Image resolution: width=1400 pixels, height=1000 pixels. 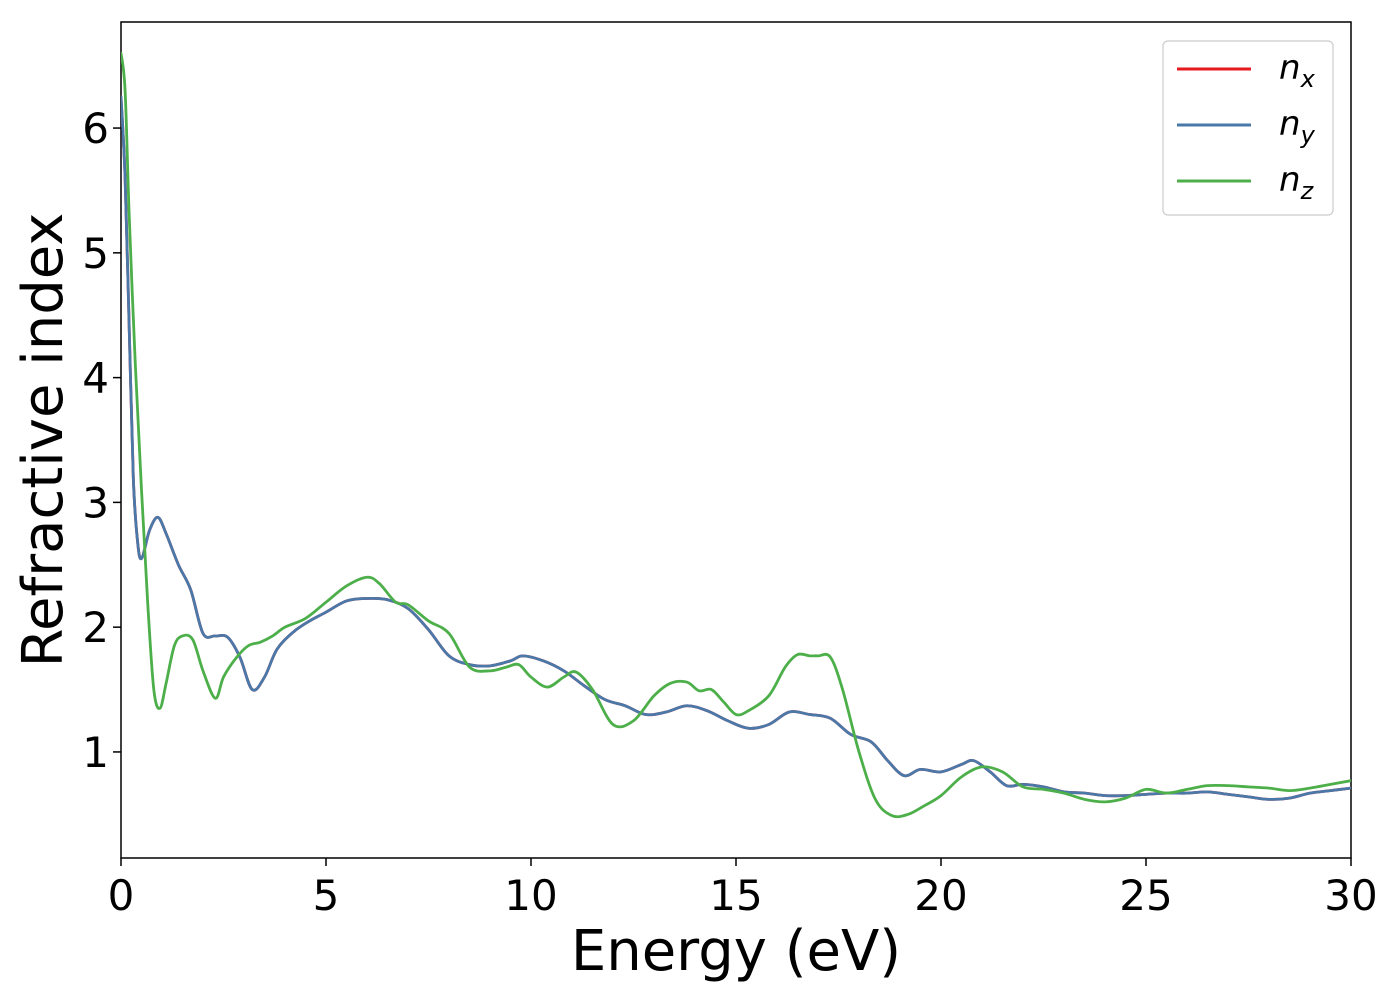 What do you see at coordinates (95, 378) in the screenshot?
I see `y-tick-label: 4` at bounding box center [95, 378].